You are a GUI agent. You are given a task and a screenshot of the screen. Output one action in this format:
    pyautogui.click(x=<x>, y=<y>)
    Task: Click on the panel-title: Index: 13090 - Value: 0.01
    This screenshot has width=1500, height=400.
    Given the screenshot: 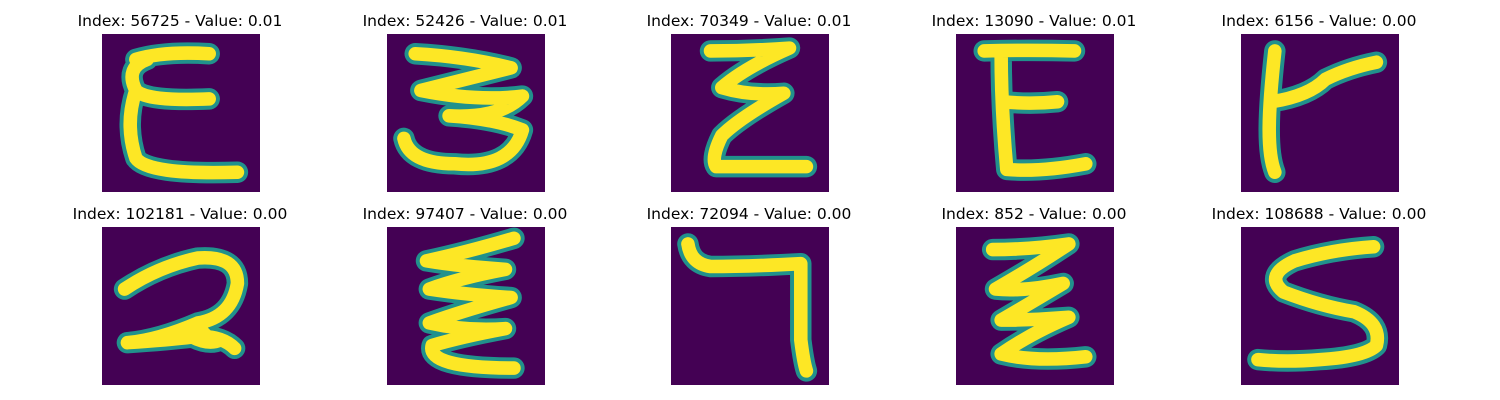 What is the action you would take?
    pyautogui.click(x=1034, y=21)
    